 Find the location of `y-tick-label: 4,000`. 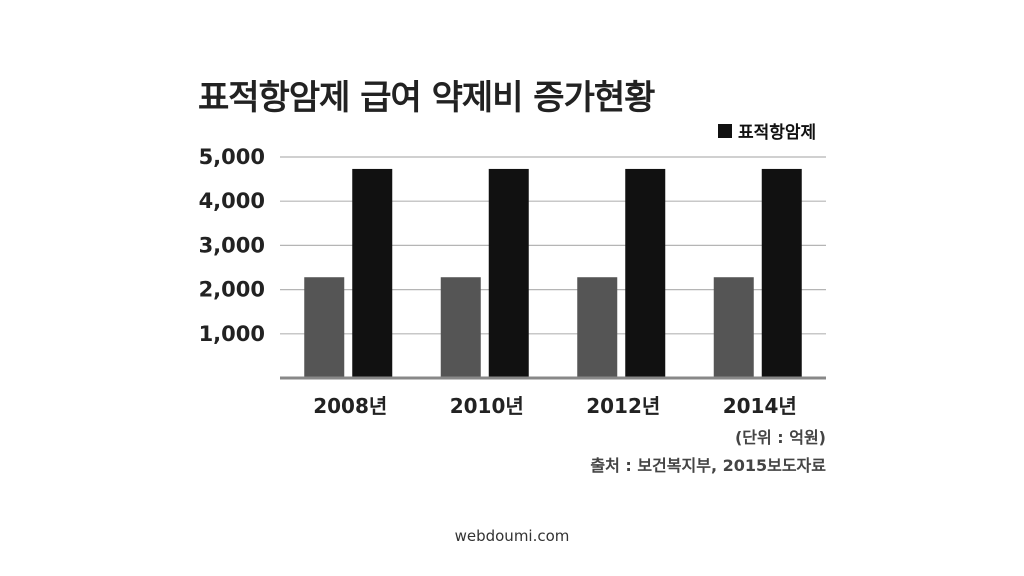

y-tick-label: 4,000 is located at coordinates (232, 201).